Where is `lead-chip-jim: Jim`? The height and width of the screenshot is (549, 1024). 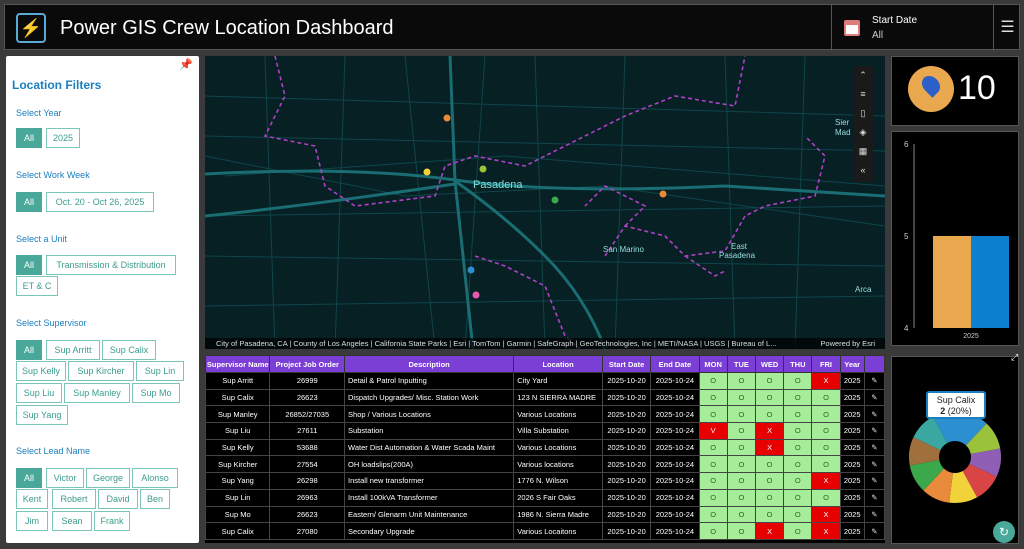
lead-chip-jim: Jim is located at coordinates (32, 521).